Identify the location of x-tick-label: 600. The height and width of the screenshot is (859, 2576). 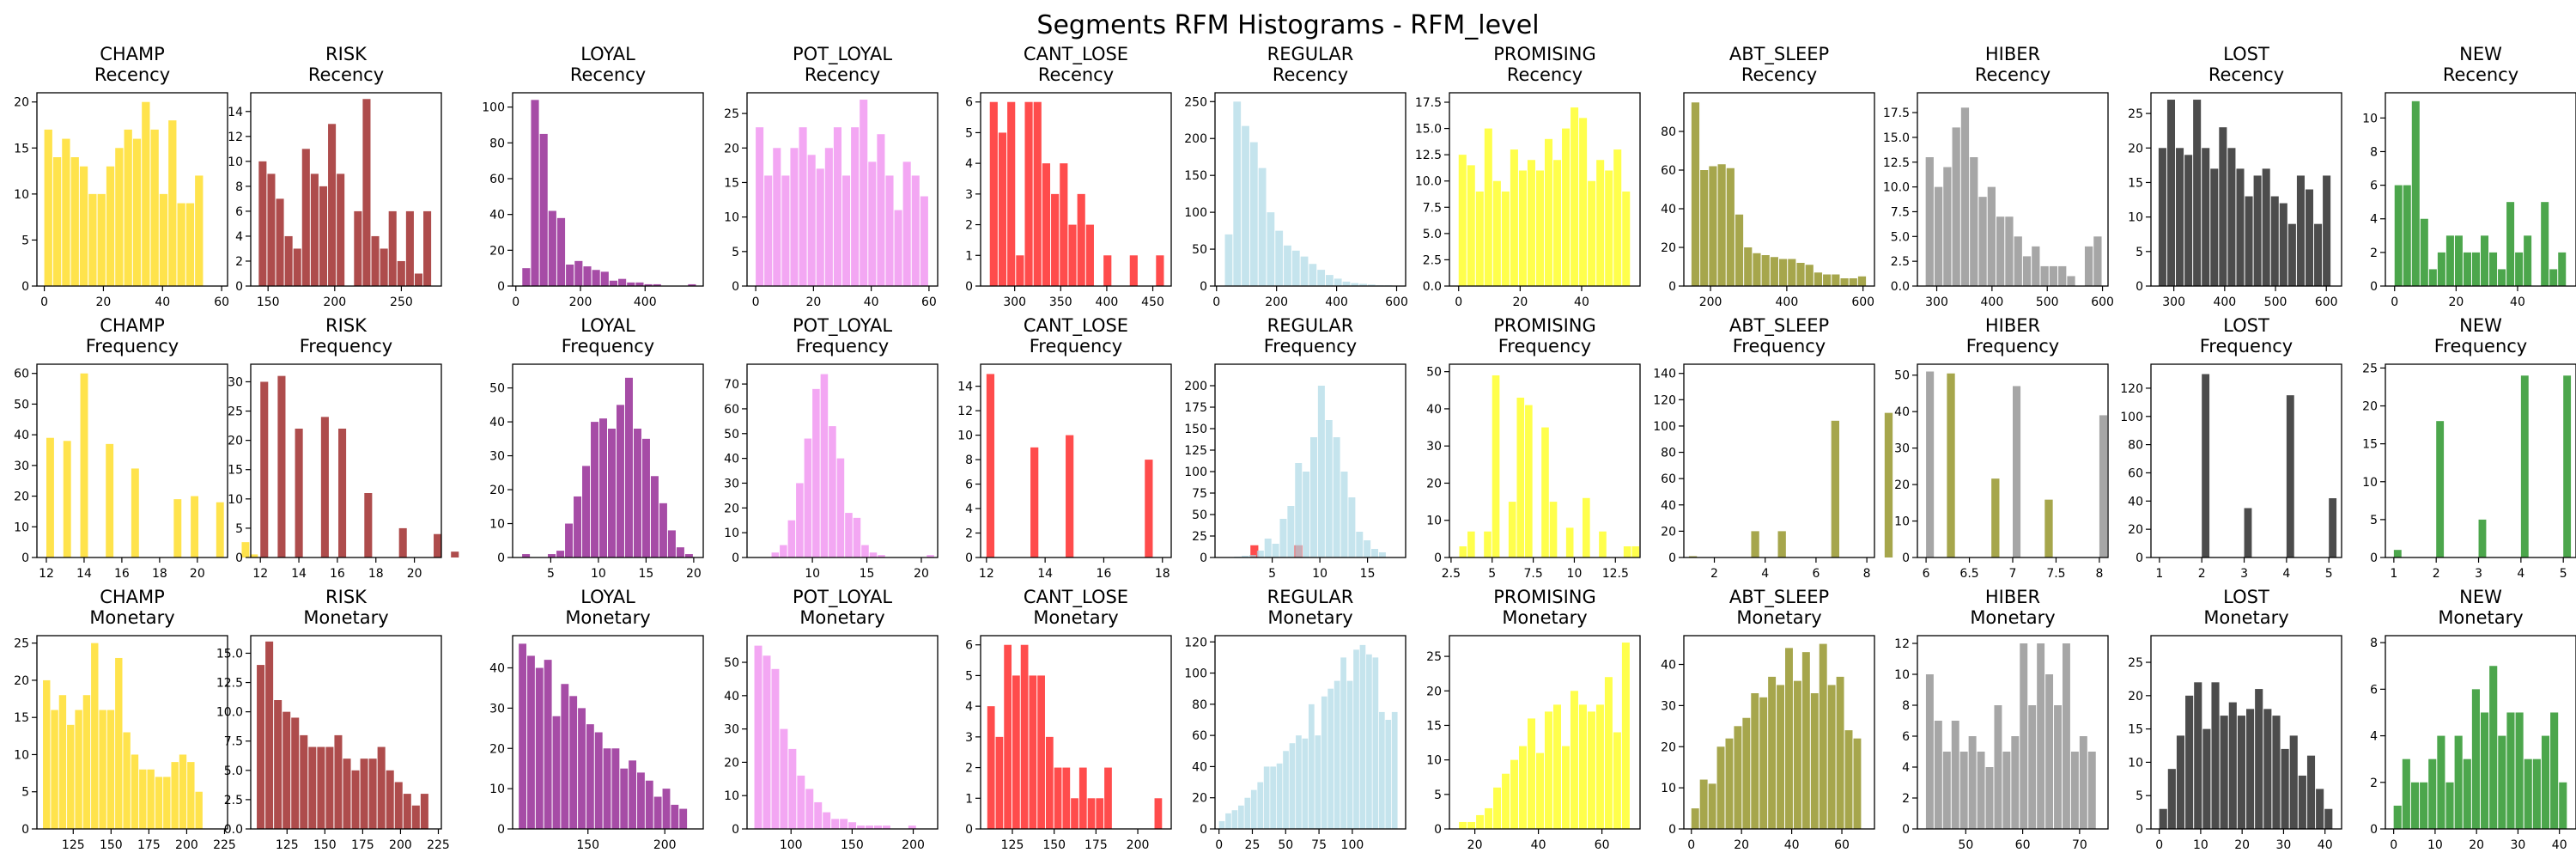
(1396, 302).